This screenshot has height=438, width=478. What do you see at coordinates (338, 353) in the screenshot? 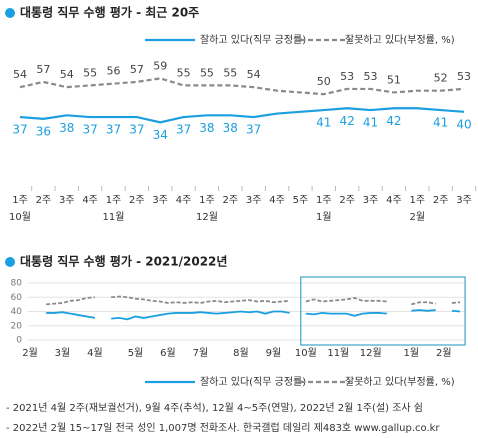
I see `x-tick-label: 11월` at bounding box center [338, 353].